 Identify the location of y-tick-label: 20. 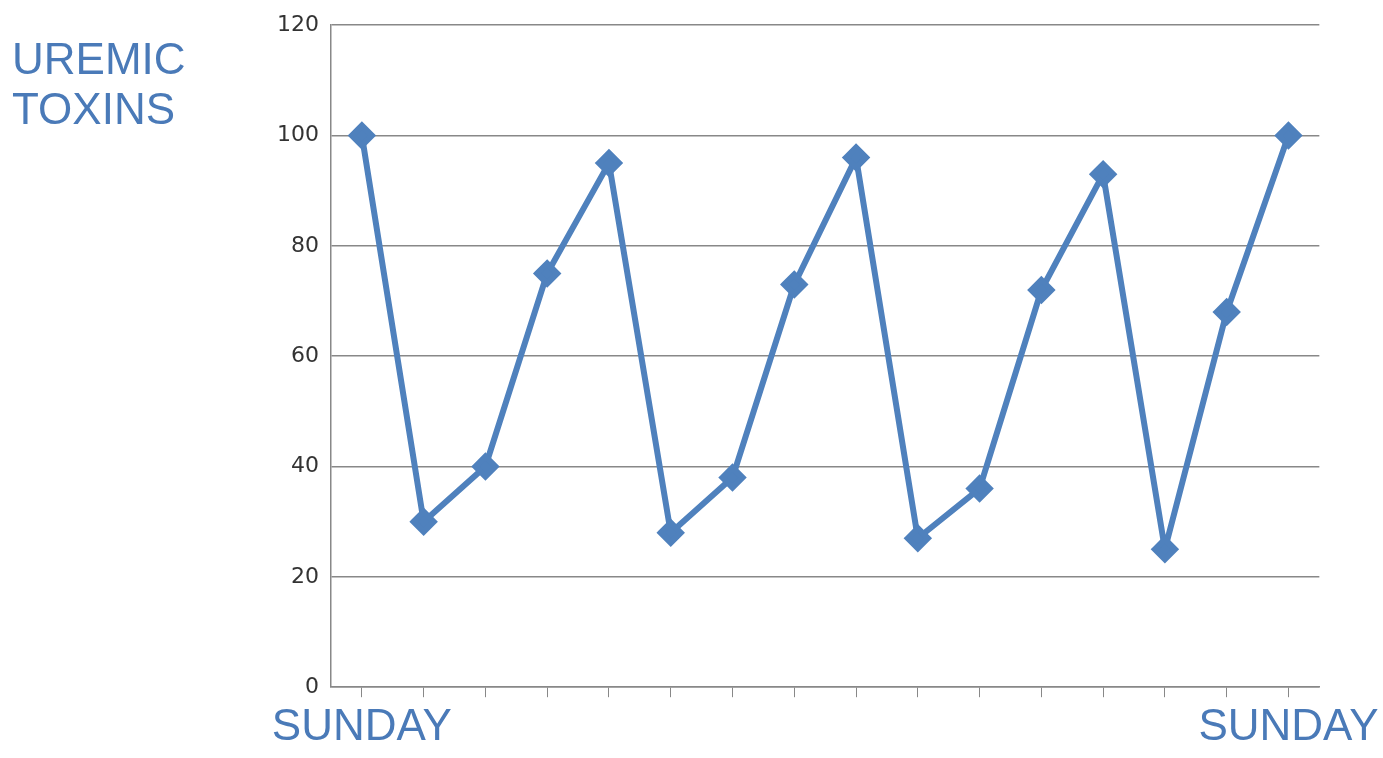
(304, 575).